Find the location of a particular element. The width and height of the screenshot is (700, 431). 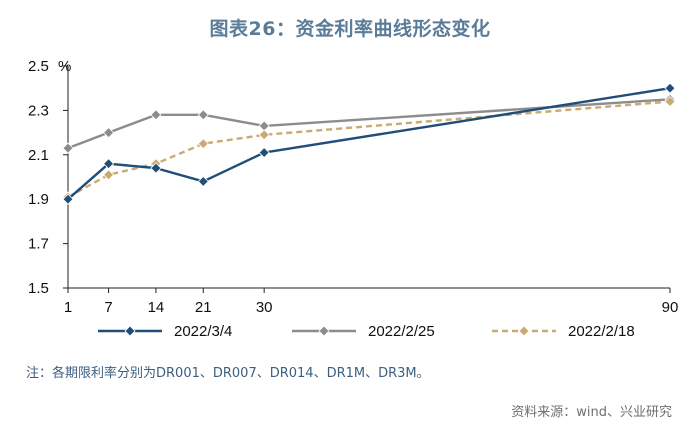

legend-item: 2022/3/4 is located at coordinates (165, 331).